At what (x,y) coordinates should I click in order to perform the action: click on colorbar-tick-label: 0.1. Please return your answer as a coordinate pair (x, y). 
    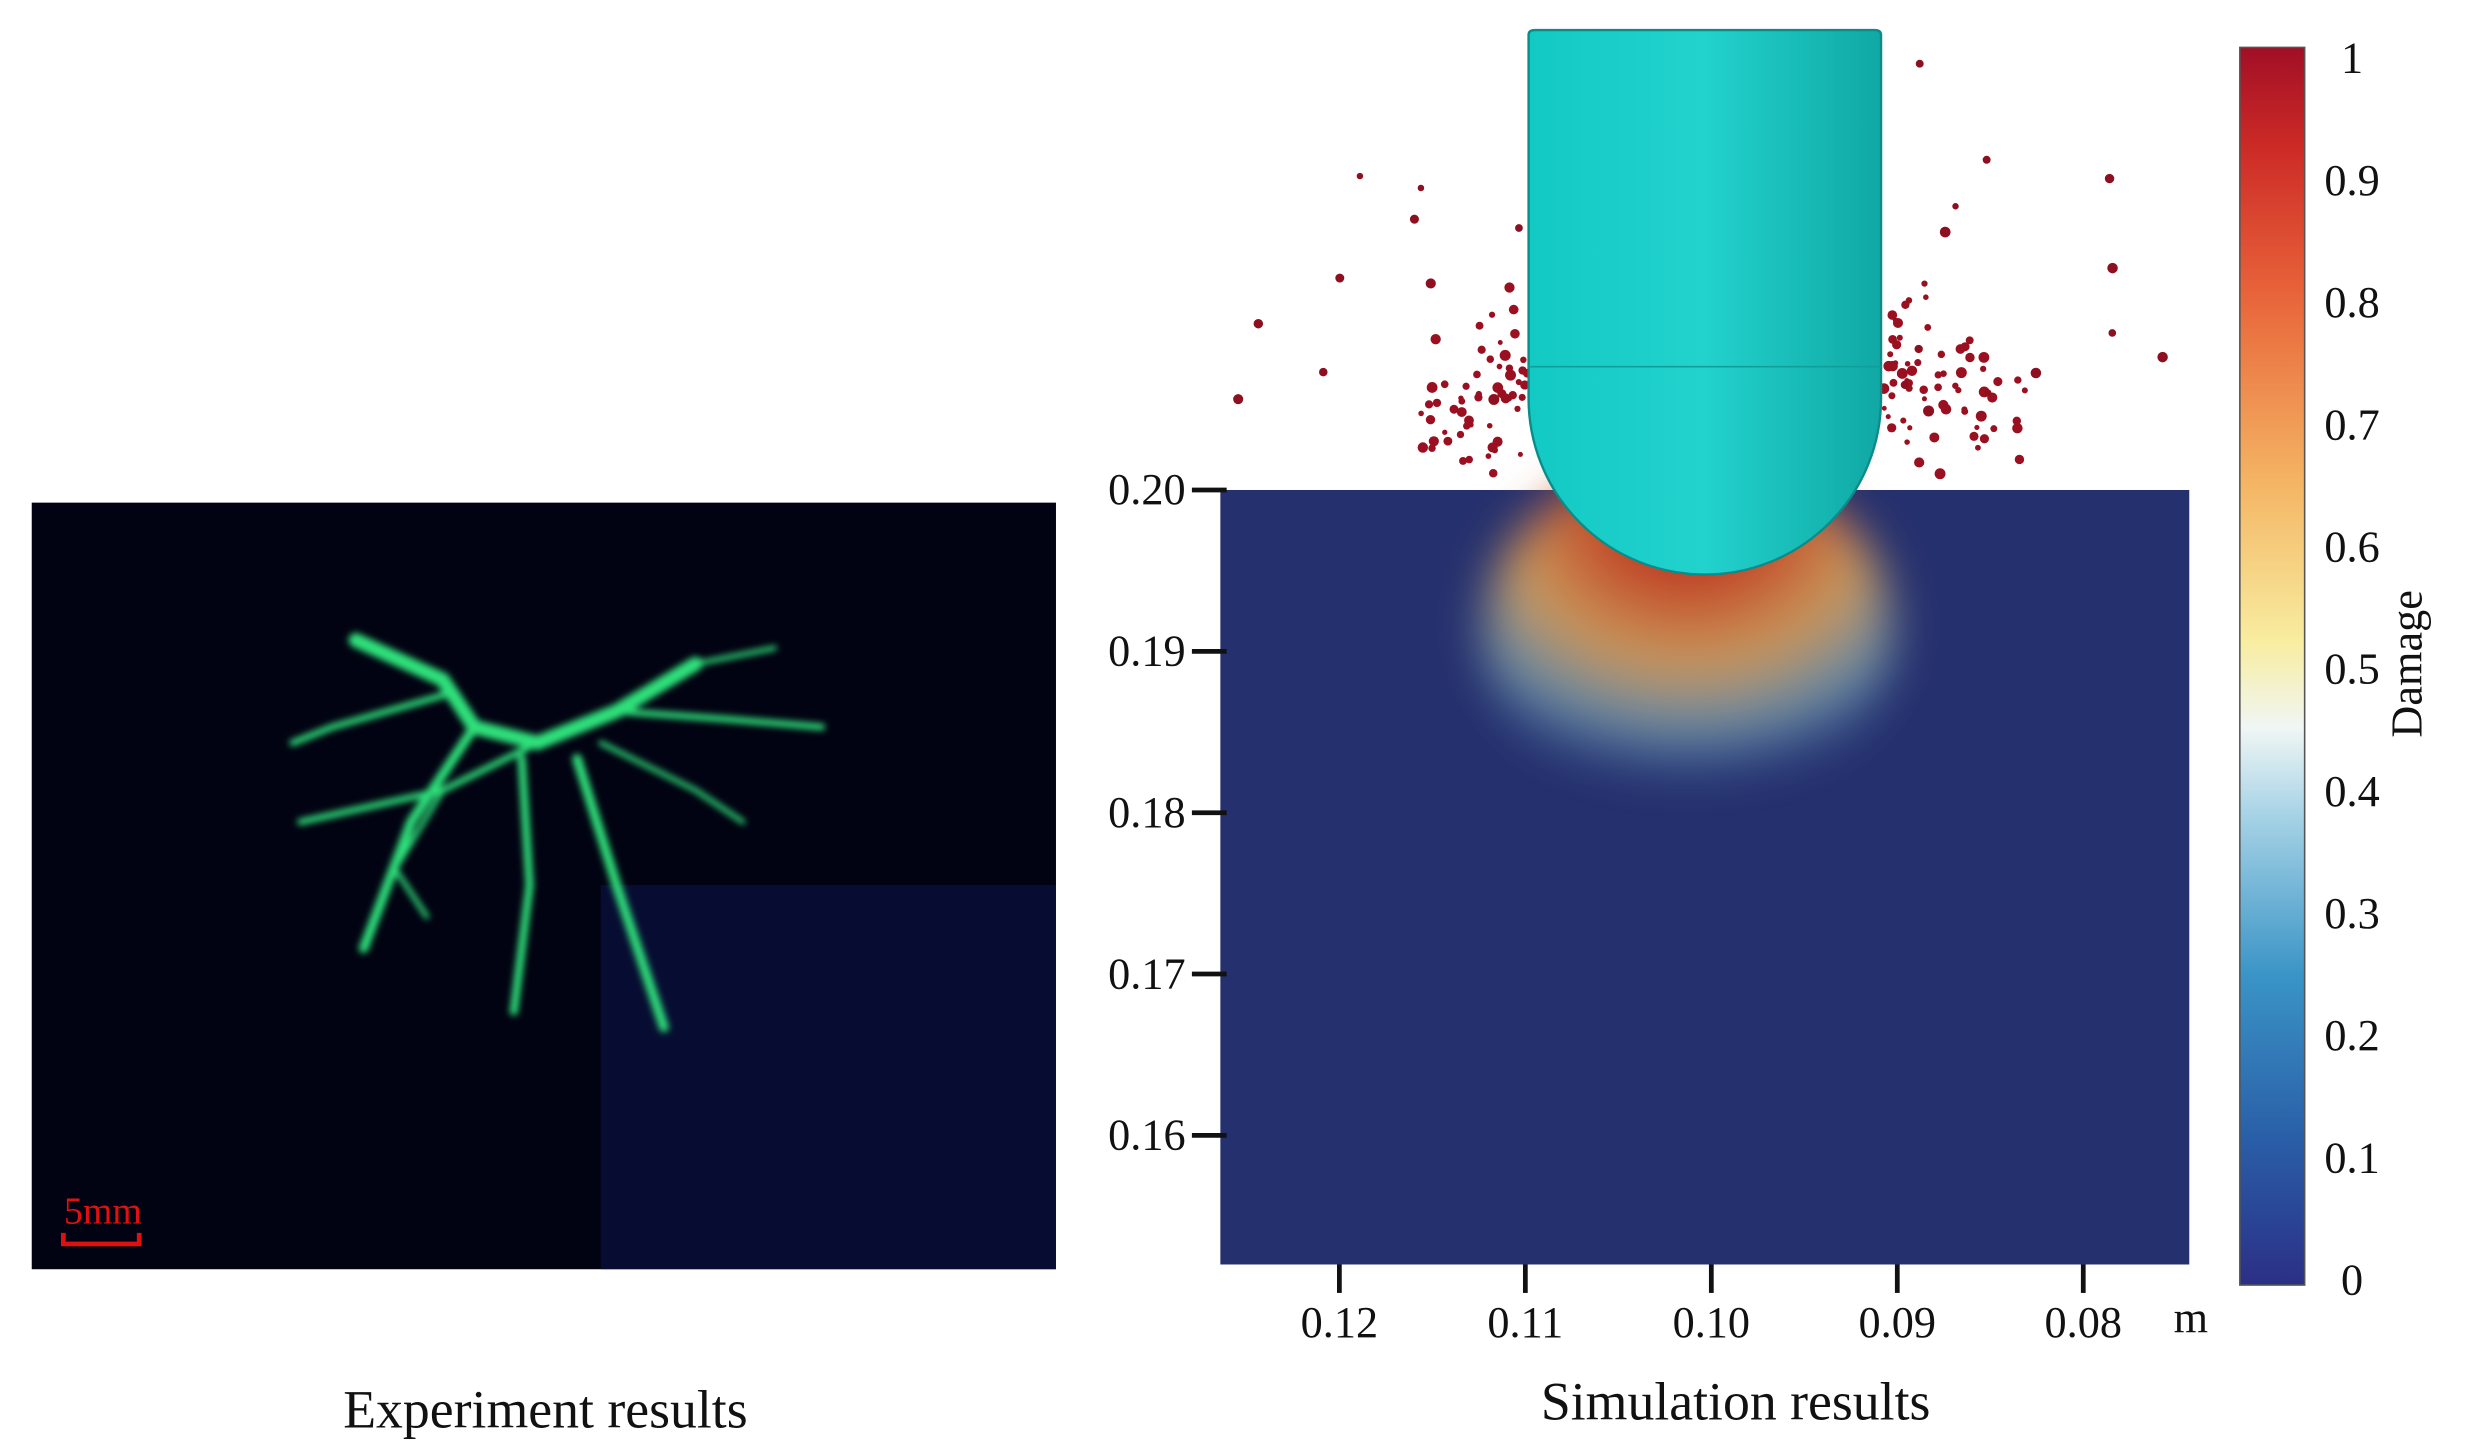
    Looking at the image, I should click on (2351, 1157).